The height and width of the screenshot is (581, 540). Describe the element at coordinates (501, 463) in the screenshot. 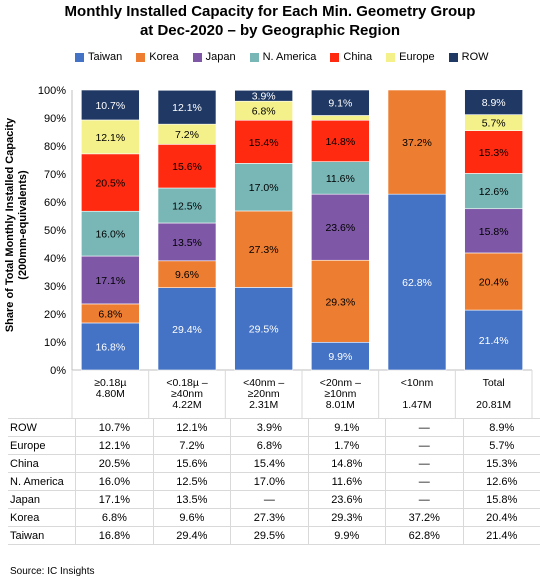

I see `table-cell: 15.3%` at that location.